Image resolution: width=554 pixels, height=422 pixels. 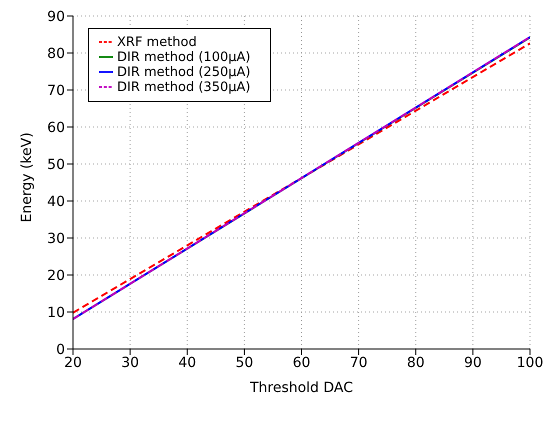 What do you see at coordinates (56, 54) in the screenshot?
I see `y-tick-label: 80` at bounding box center [56, 54].